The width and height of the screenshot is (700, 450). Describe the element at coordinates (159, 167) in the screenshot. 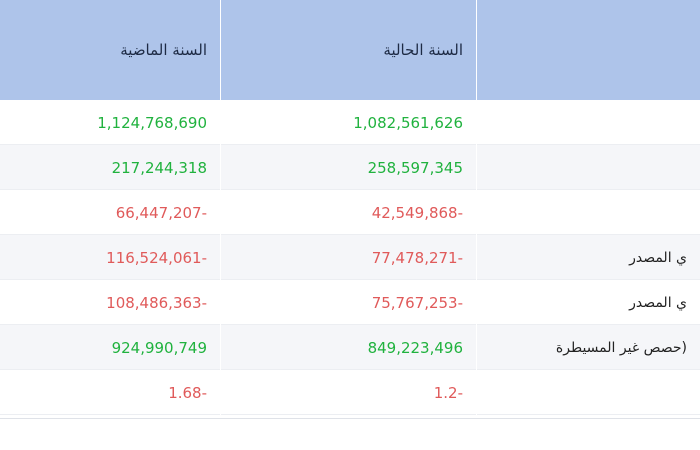

I see `last-year-value: 217,244,318` at that location.